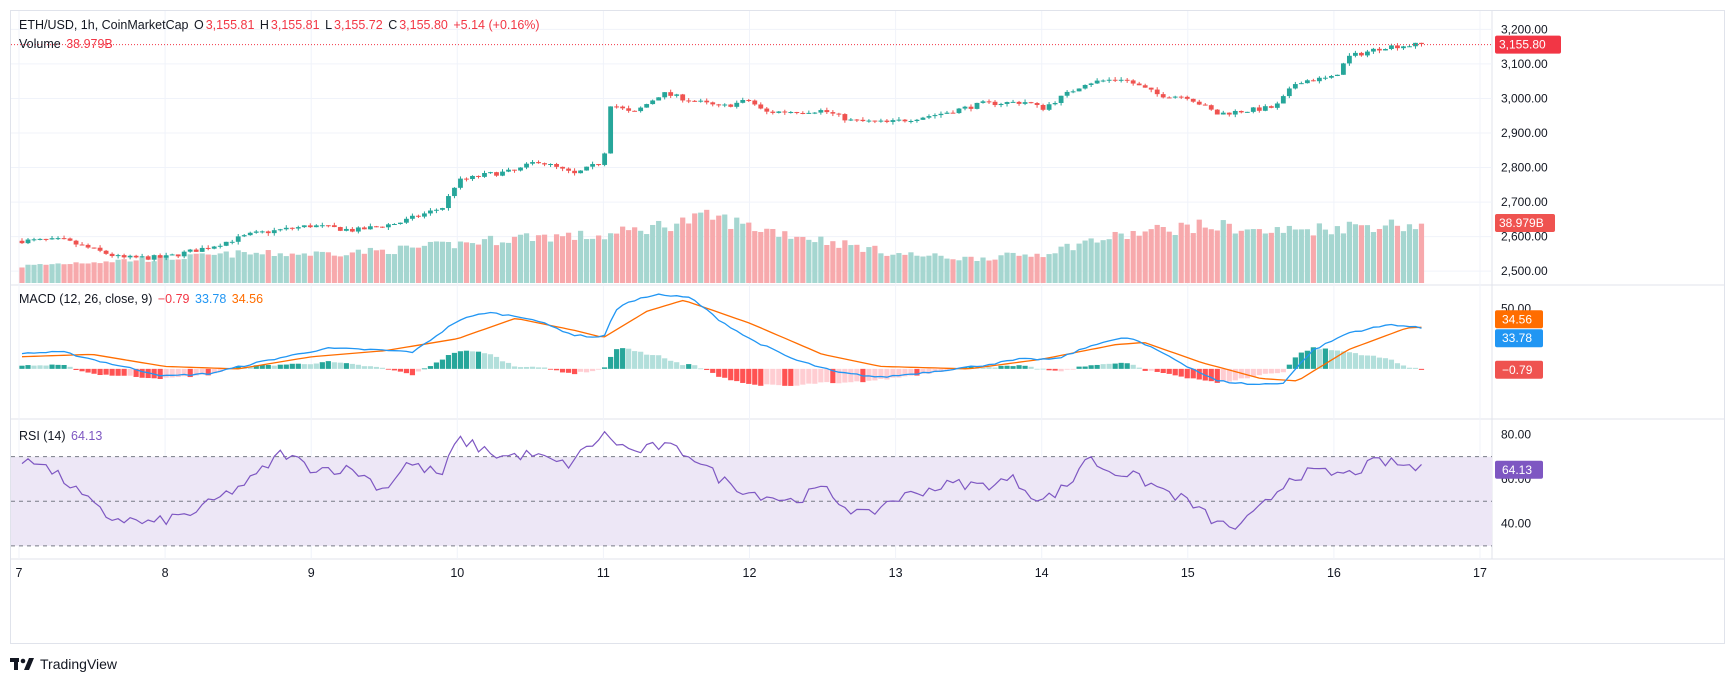 The height and width of the screenshot is (686, 1735). I want to click on macd-value: 33.78, so click(211, 299).